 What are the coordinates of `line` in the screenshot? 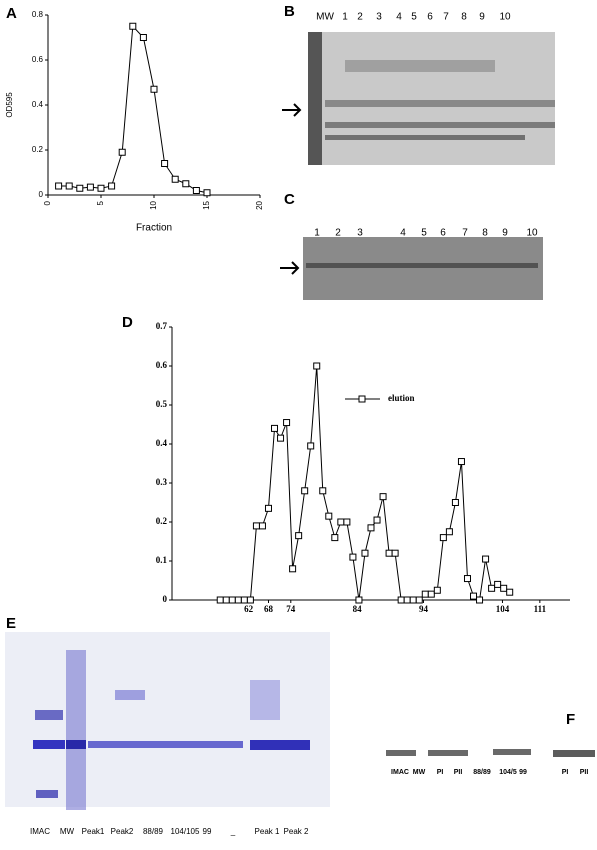 It's located at (133, 109).